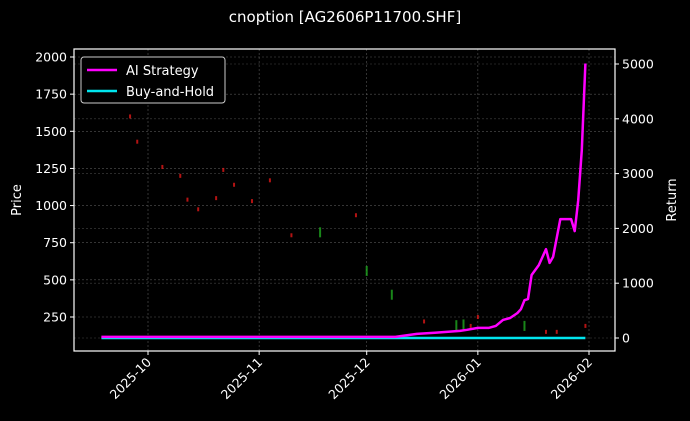 The width and height of the screenshot is (690, 421). What do you see at coordinates (672, 199) in the screenshot?
I see `y2-axis-label: Return` at bounding box center [672, 199].